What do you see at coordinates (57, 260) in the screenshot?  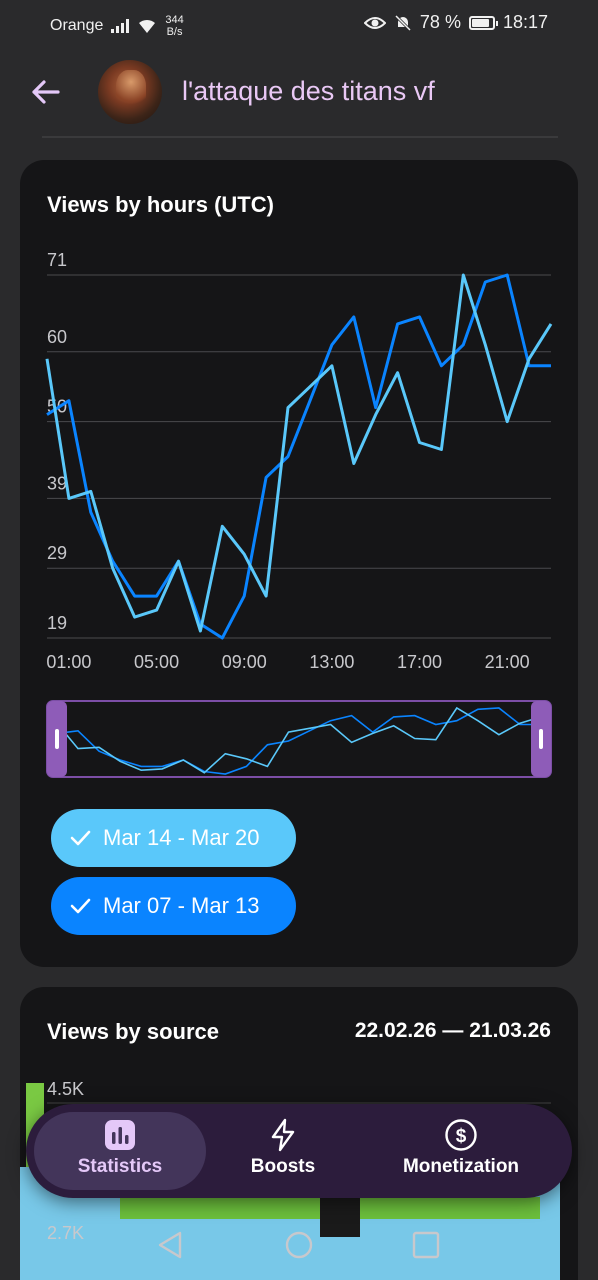 I see `y-tick-label: 71` at bounding box center [57, 260].